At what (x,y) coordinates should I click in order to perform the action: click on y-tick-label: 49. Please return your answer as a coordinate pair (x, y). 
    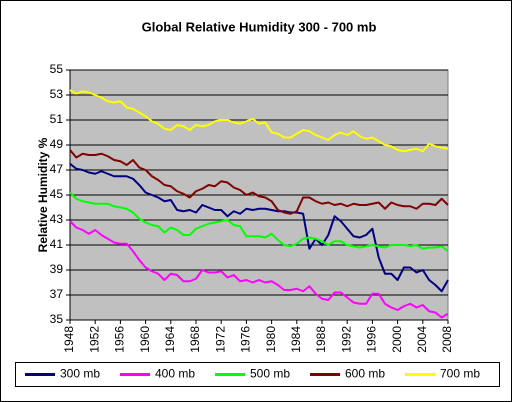
    Looking at the image, I should click on (57, 144).